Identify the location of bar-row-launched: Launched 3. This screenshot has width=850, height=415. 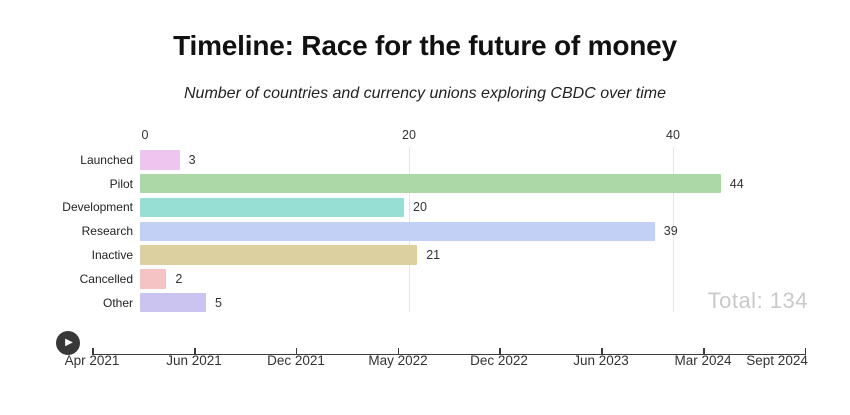
(425, 160).